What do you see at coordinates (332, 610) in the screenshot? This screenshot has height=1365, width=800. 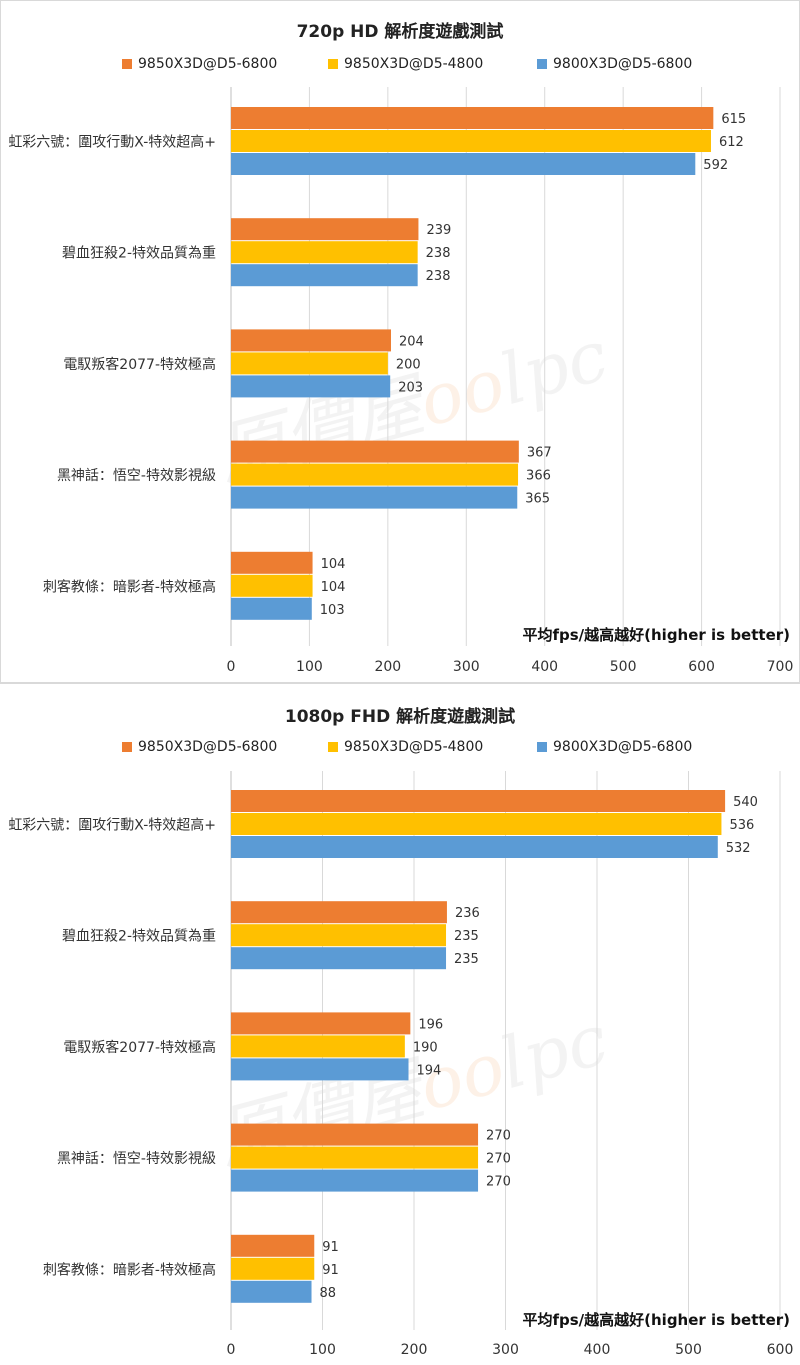 I see `data-label: 103` at bounding box center [332, 610].